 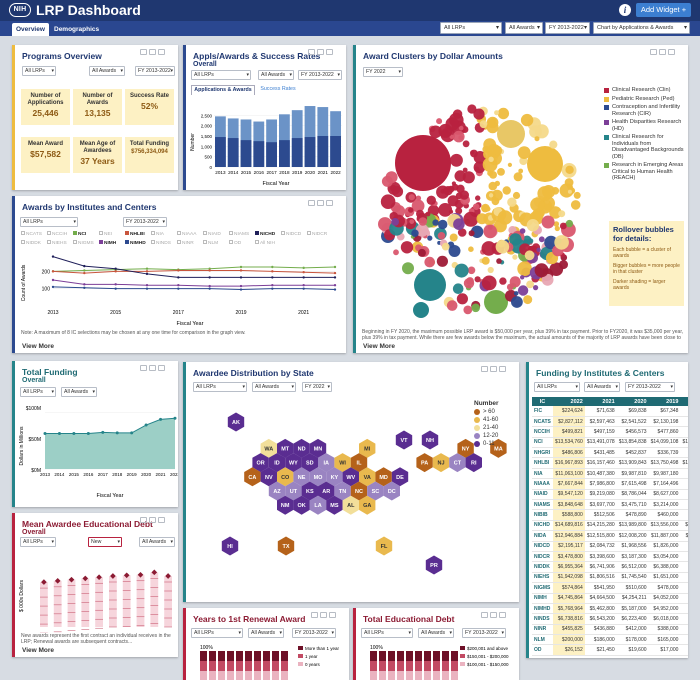 I want to click on legend-item: NINDS, so click(x=161, y=243).